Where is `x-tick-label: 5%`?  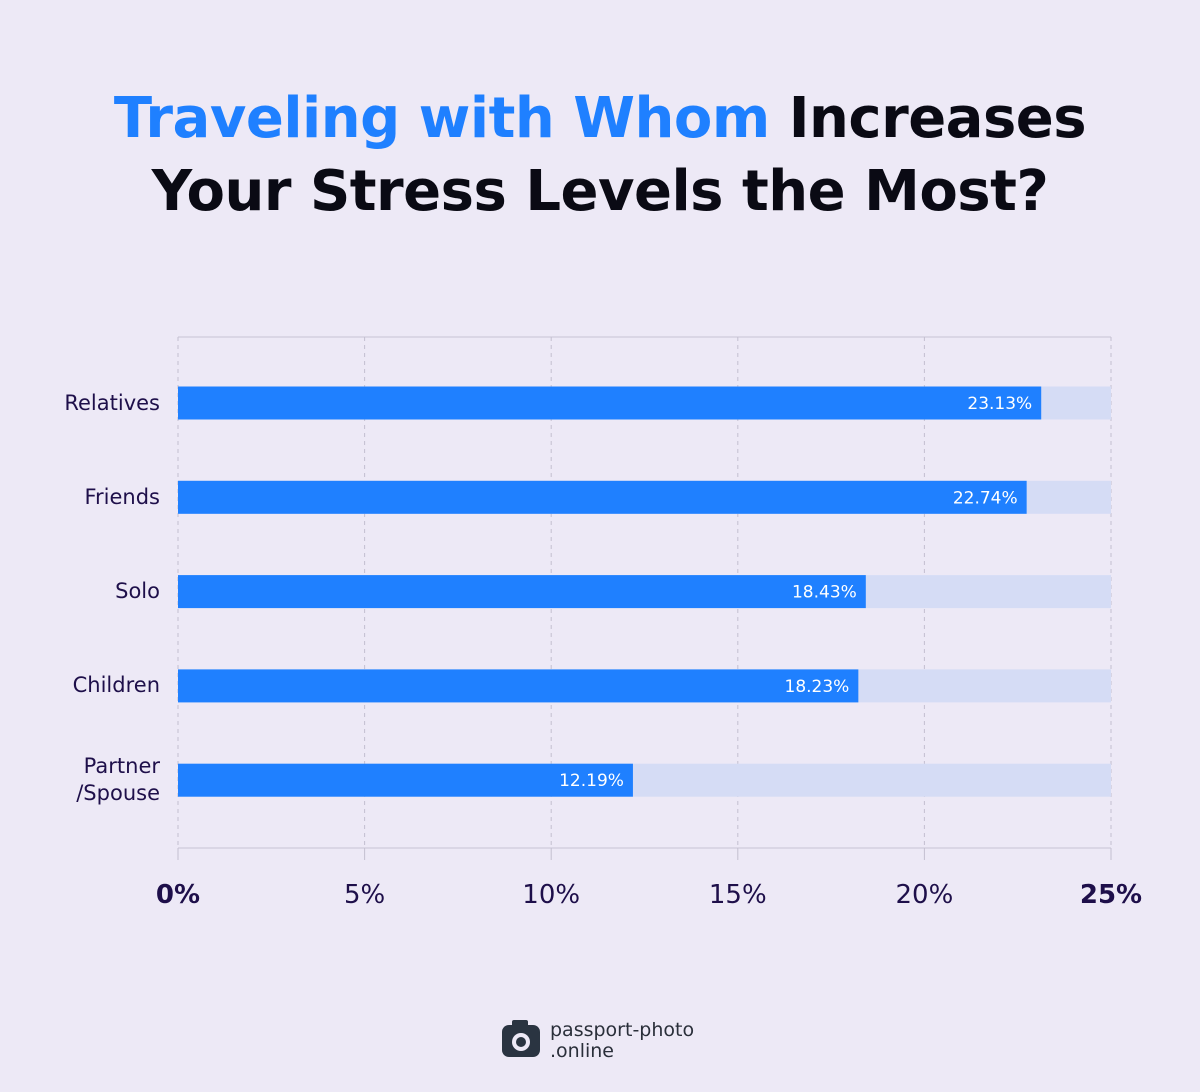 x-tick-label: 5% is located at coordinates (364, 895).